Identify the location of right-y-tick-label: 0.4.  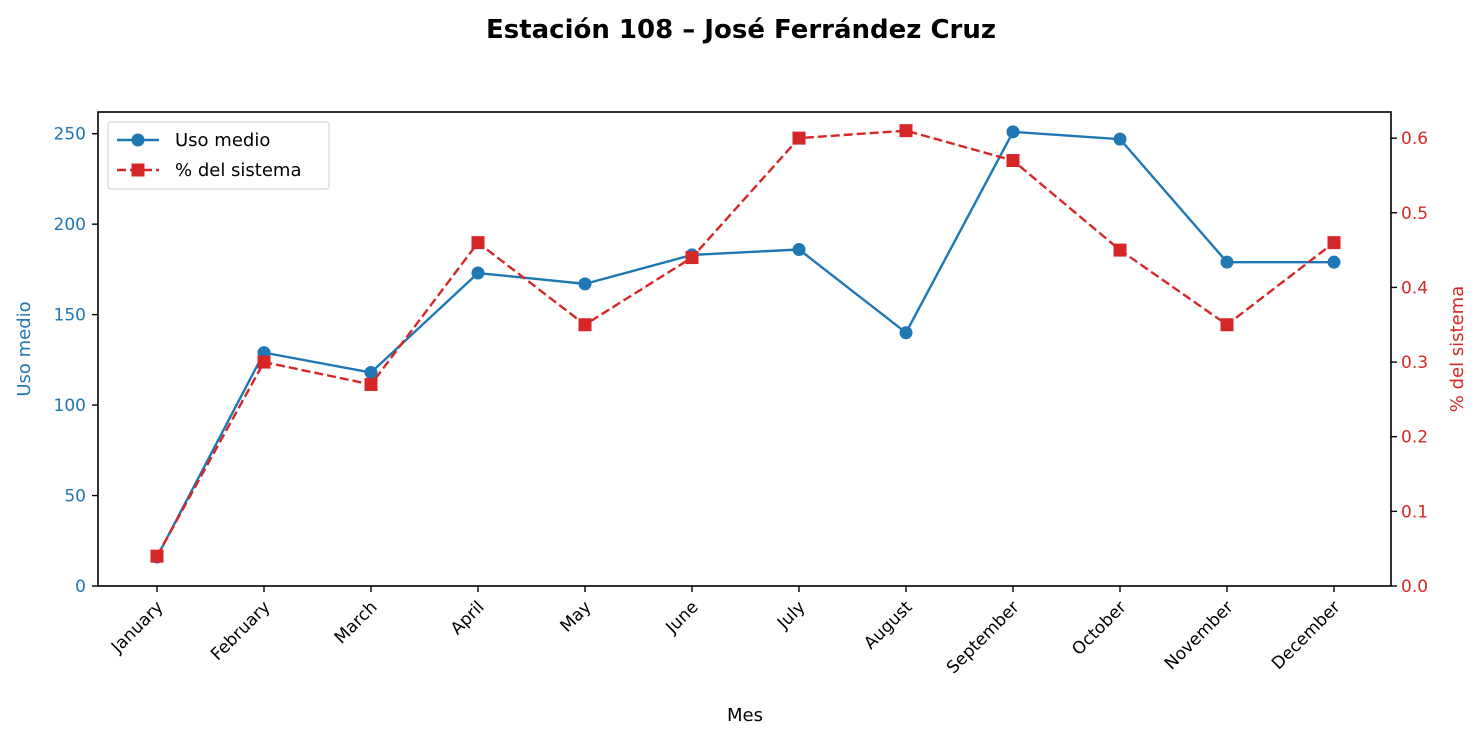
(1414, 288).